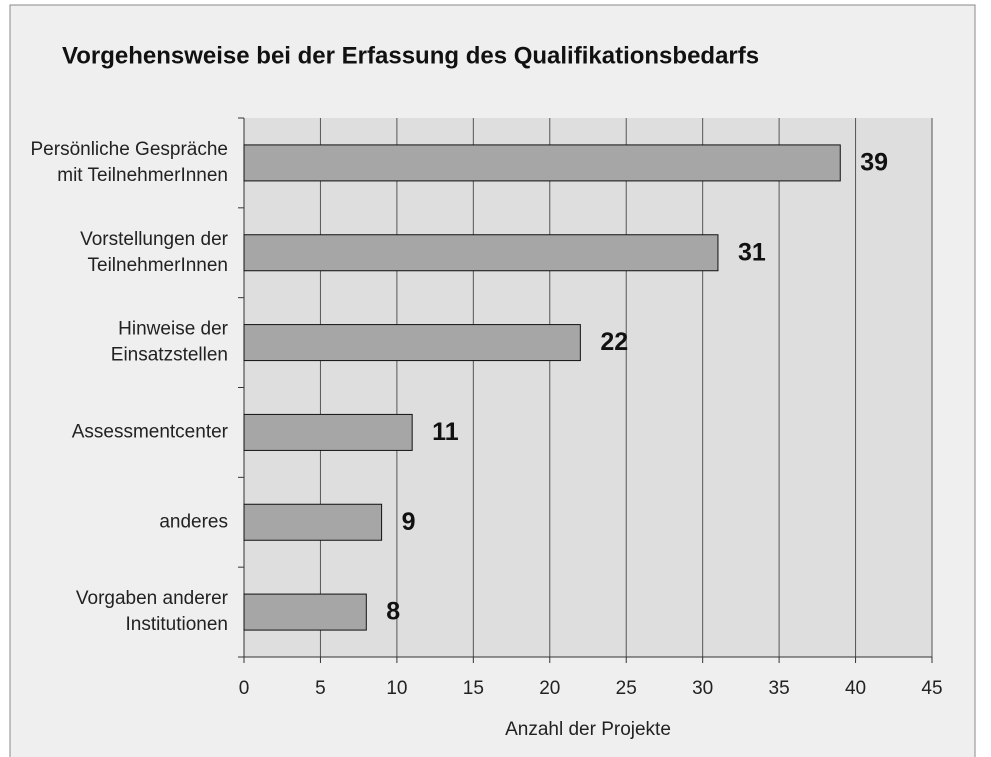 The height and width of the screenshot is (757, 991). I want to click on value-label: 39, so click(874, 163).